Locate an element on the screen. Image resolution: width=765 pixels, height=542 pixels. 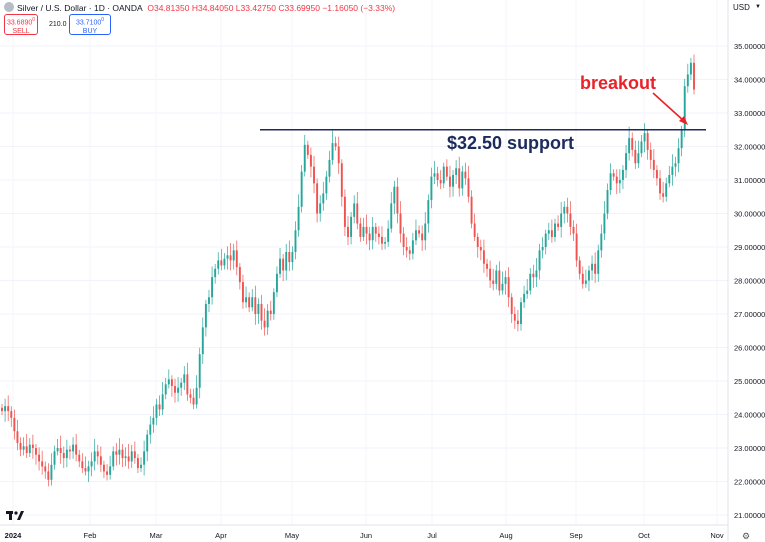
y-tick-label: 30.00000 is located at coordinates (749, 214).